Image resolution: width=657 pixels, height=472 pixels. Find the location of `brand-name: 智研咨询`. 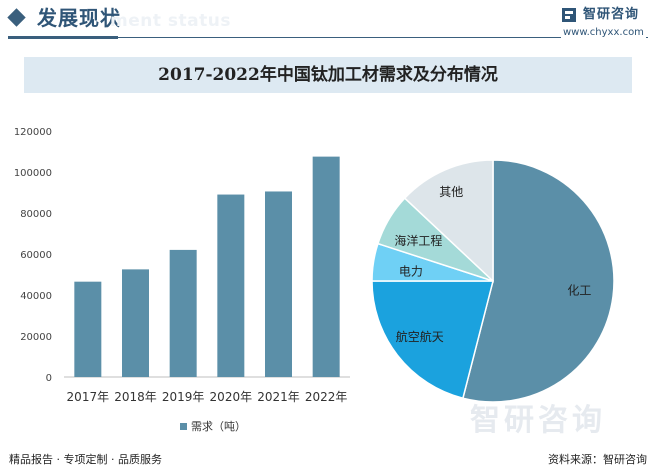

brand-name: 智研咨询 is located at coordinates (611, 14).